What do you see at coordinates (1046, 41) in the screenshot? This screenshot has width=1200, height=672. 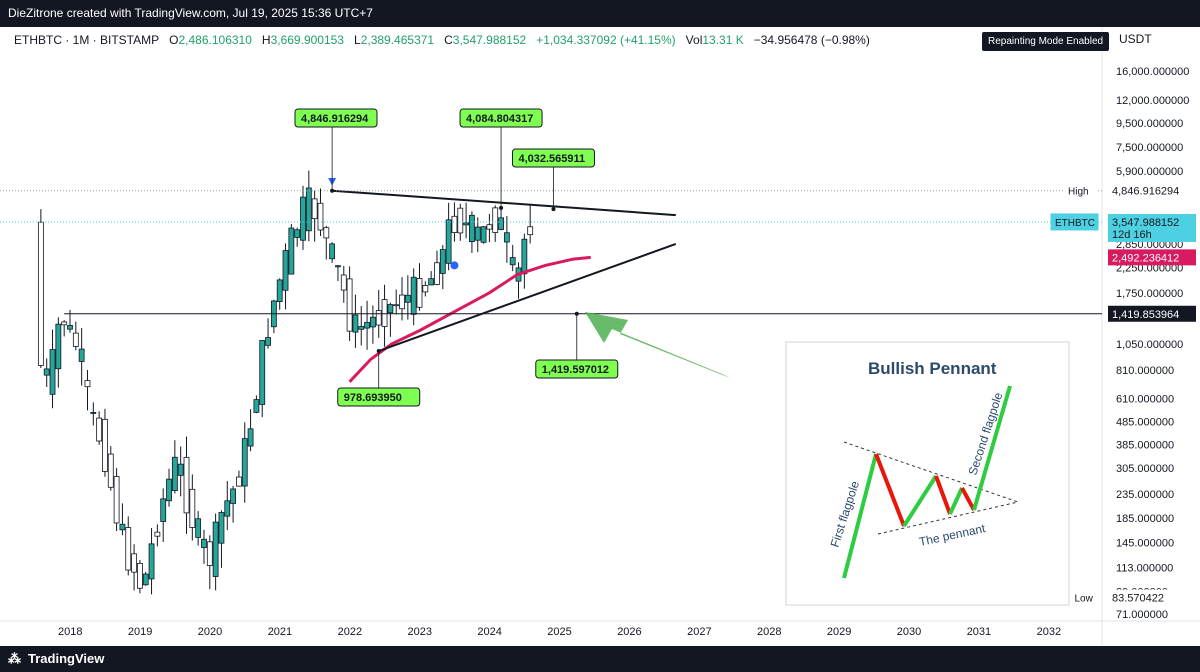 I see `repainting-badge: Repainting Mode Enabled` at bounding box center [1046, 41].